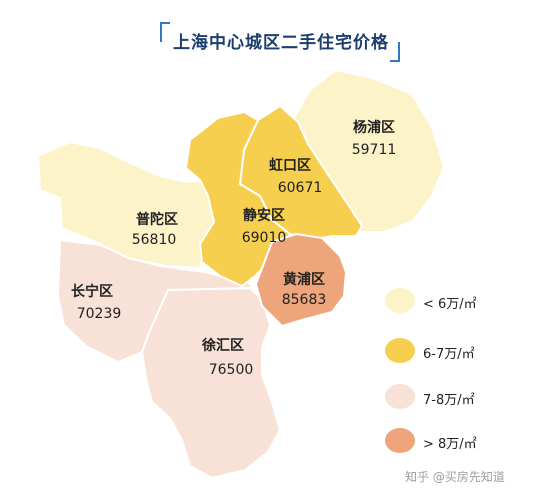 The height and width of the screenshot is (500, 538). I want to click on legend-label: 7-8万/㎡, so click(449, 400).